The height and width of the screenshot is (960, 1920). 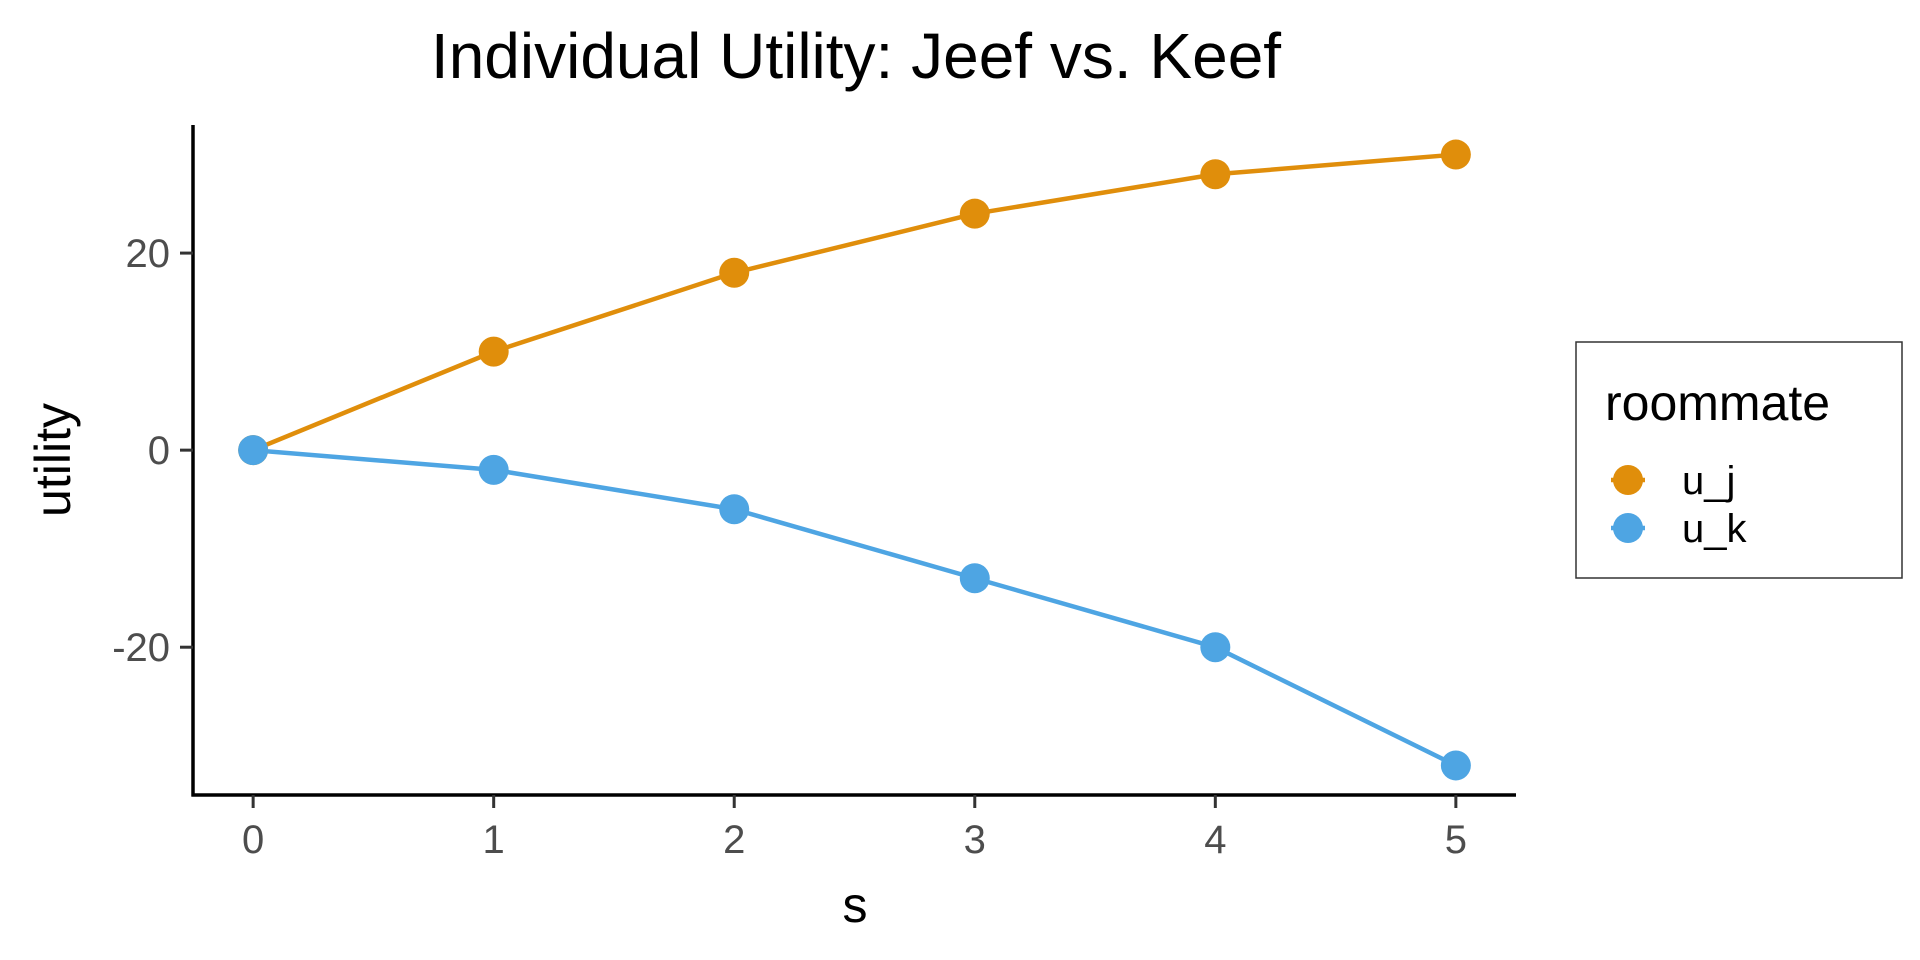 I want to click on x-tick-label: 0, so click(x=253, y=840).